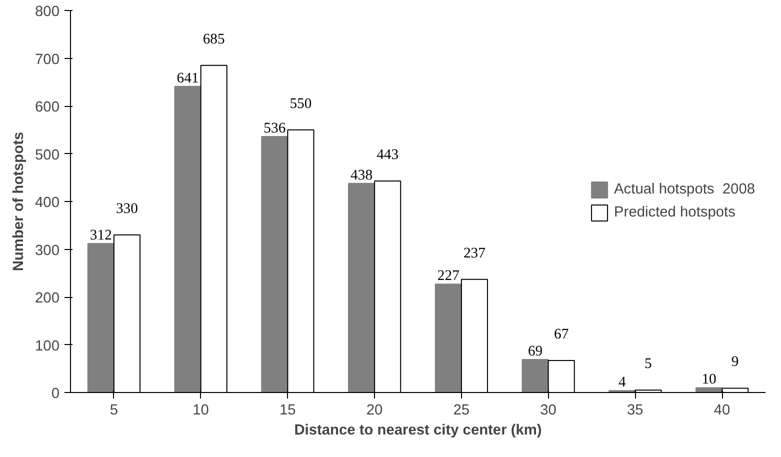 This screenshot has height=457, width=781. What do you see at coordinates (474, 253) in the screenshot?
I see `data-label: 237` at bounding box center [474, 253].